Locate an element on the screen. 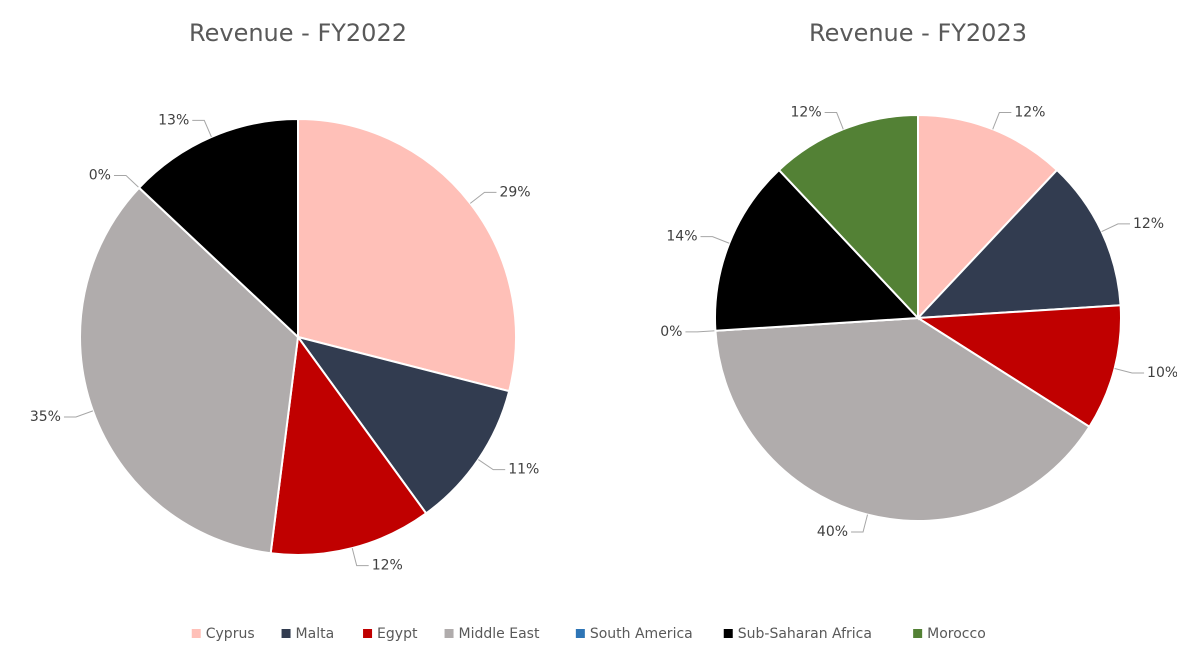 This screenshot has width=1177, height=648. legend-label: Malta is located at coordinates (315, 634).